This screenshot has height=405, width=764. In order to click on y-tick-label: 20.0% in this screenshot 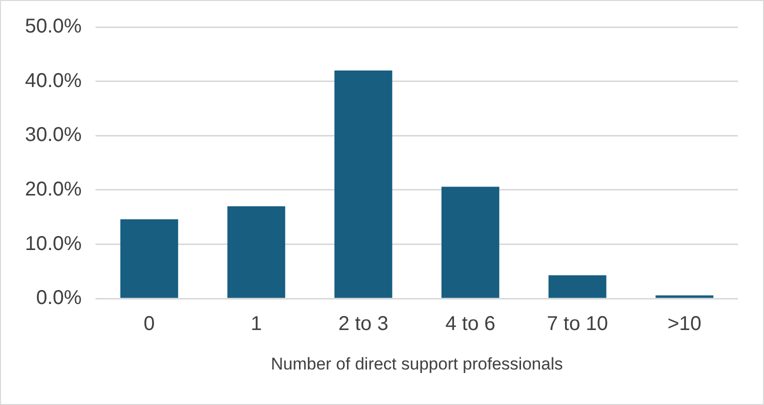, I will do `click(53, 189)`.